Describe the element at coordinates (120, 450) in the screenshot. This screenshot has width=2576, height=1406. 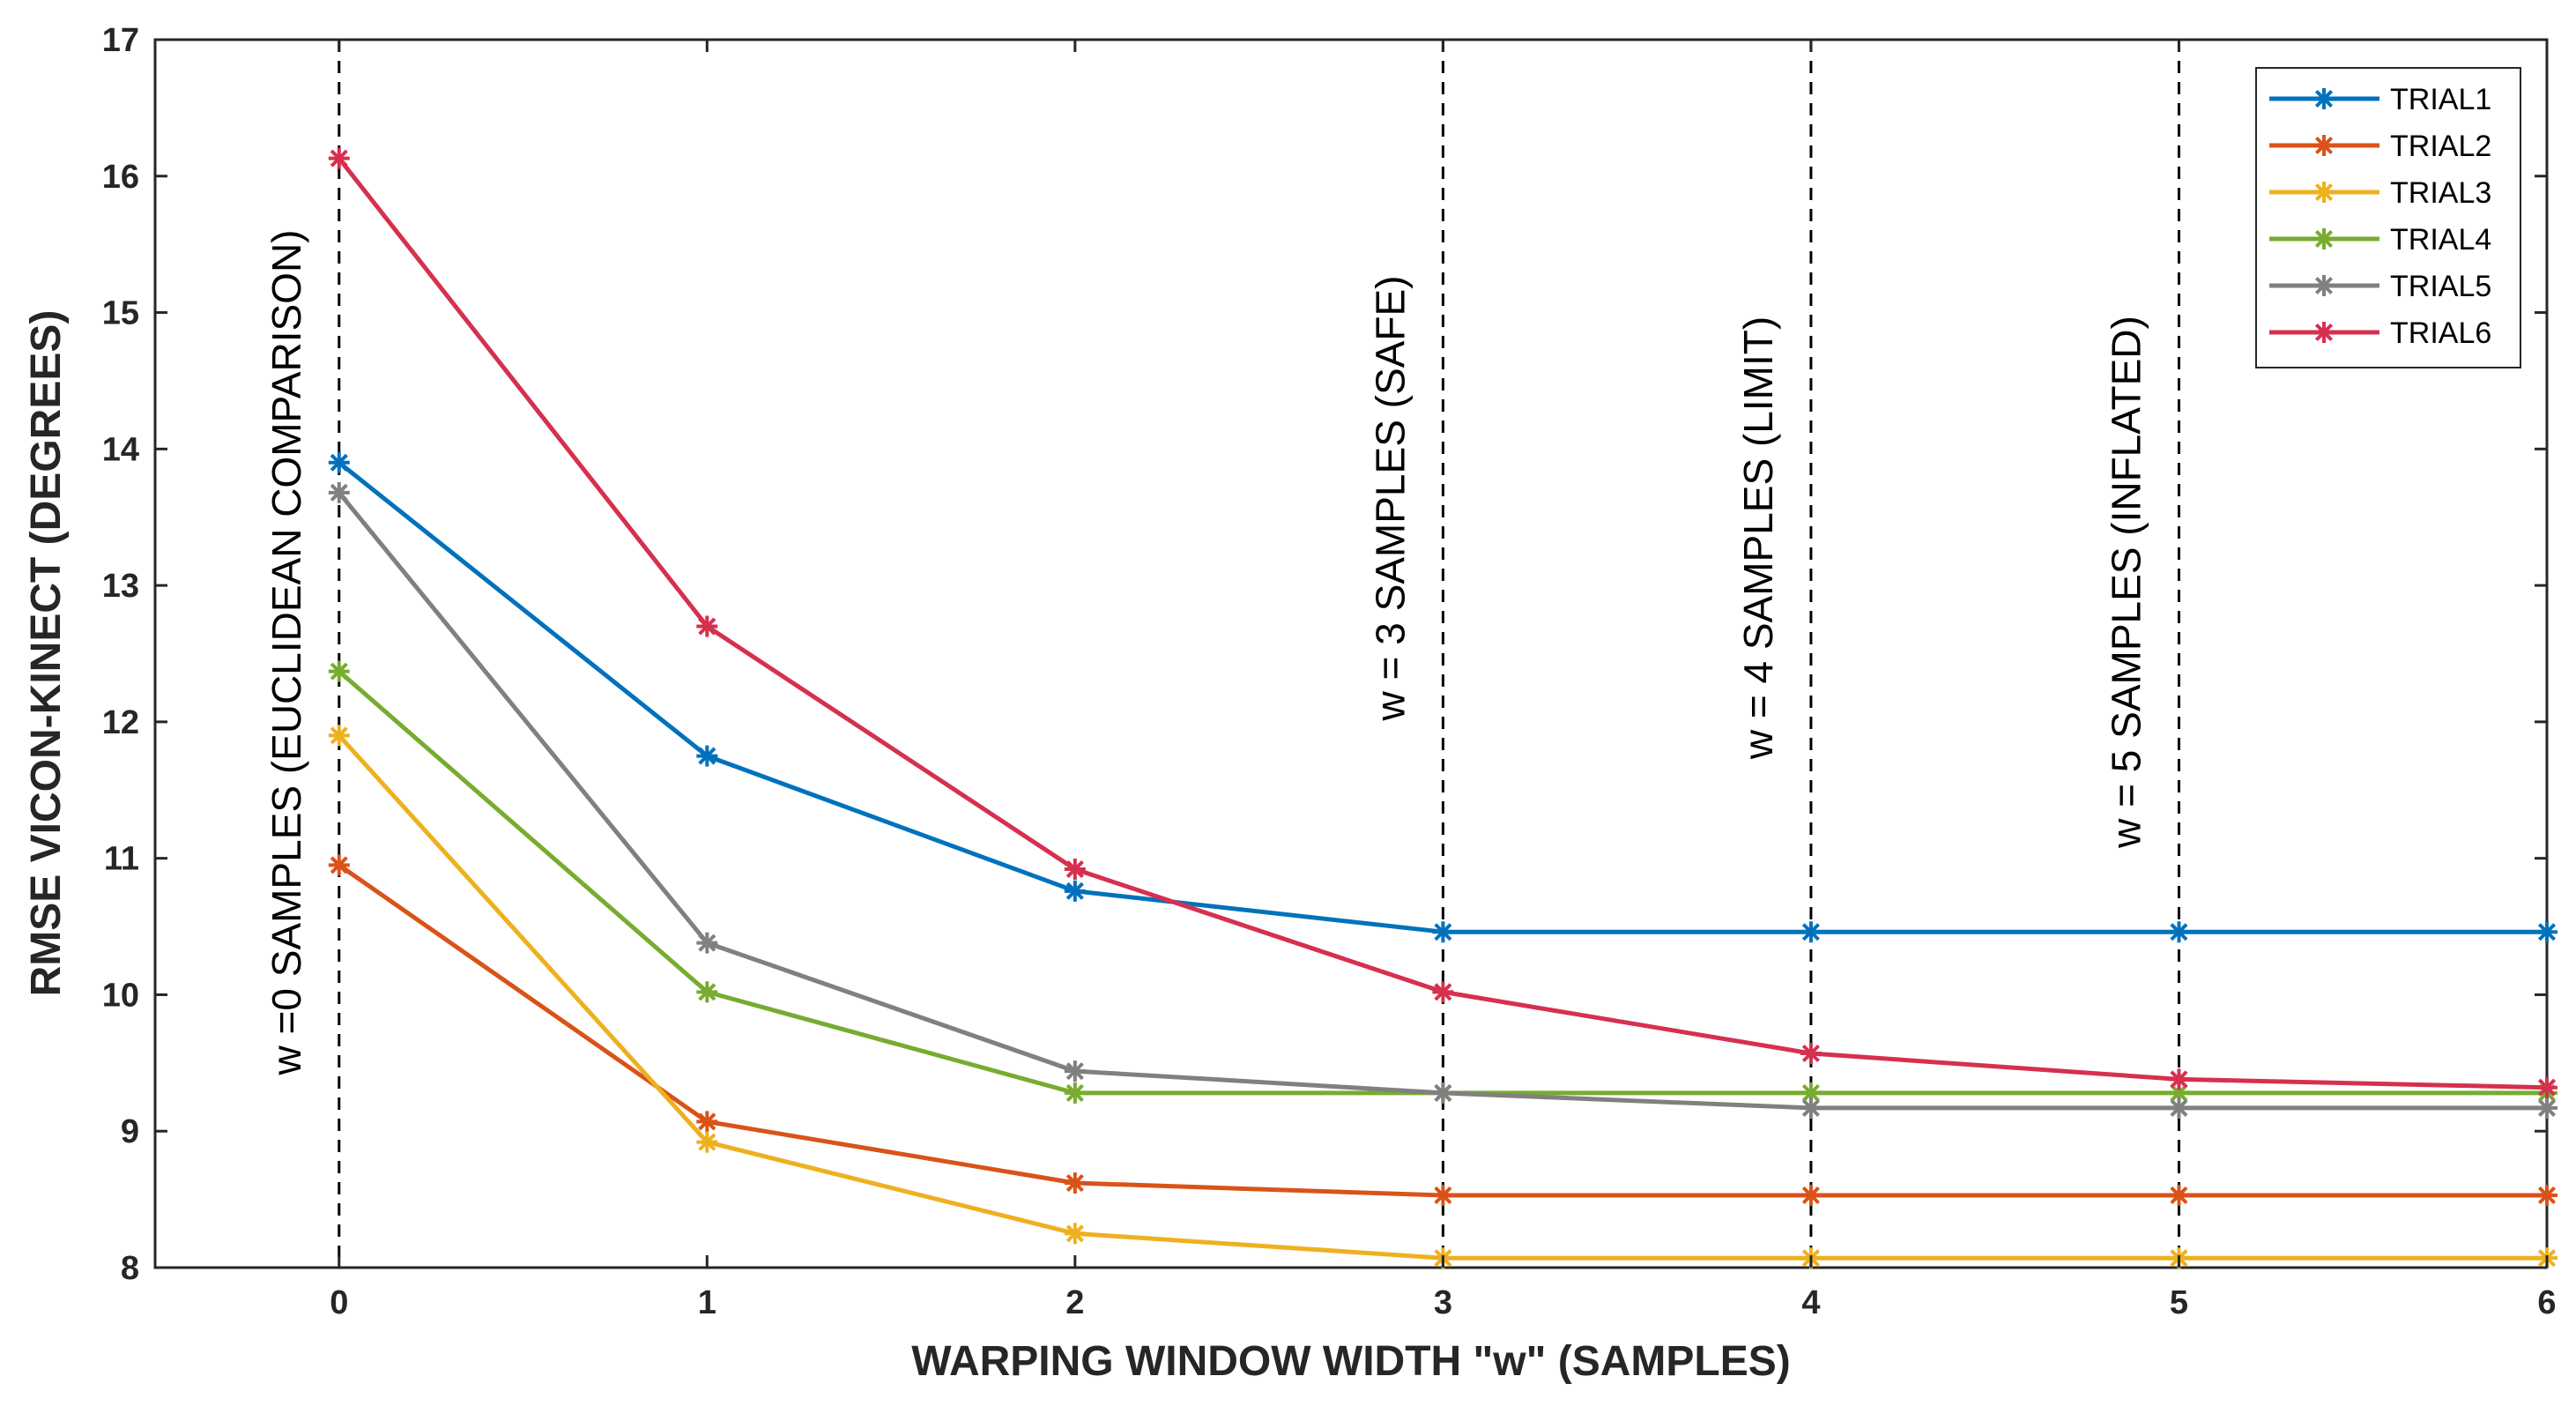
I see `y-tick-label: 14` at that location.